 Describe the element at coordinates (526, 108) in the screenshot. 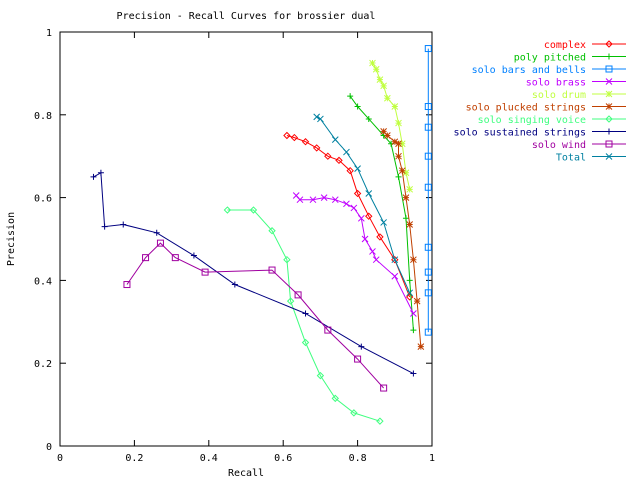

I see `legend-label: solo plucked strings` at that location.